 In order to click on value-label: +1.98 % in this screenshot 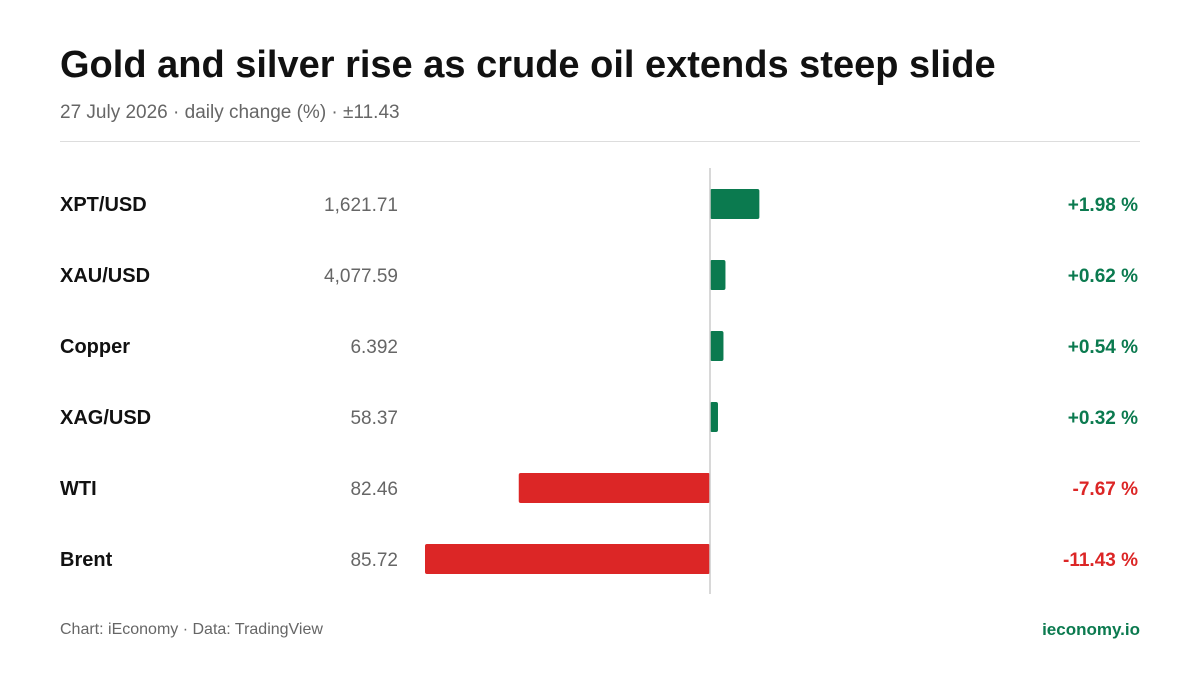, I will do `click(1103, 205)`.